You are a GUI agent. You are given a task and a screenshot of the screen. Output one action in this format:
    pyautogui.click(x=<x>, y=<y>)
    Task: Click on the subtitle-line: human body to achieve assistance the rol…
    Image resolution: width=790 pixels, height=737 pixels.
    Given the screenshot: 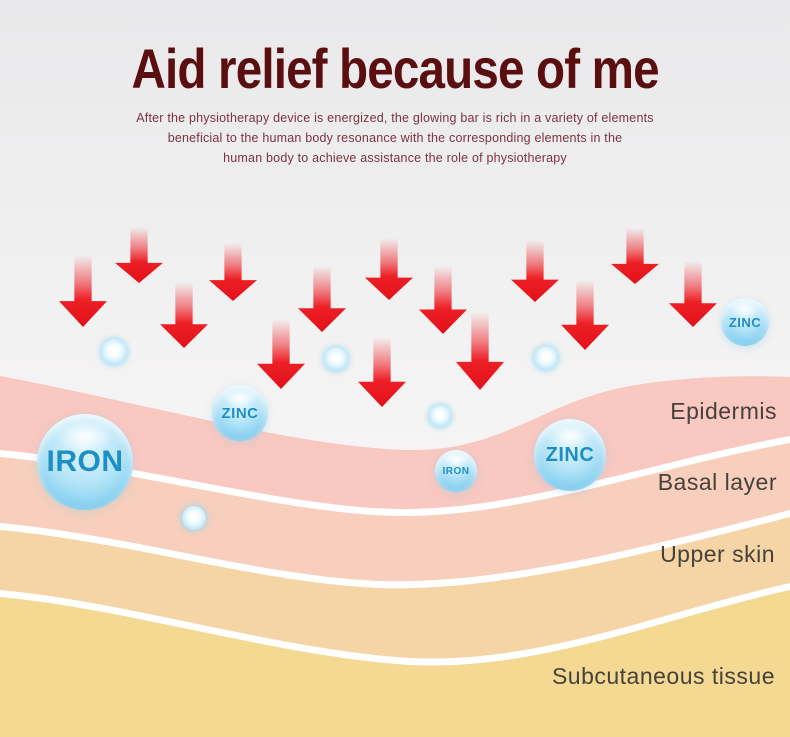 What is the action you would take?
    pyautogui.click(x=395, y=157)
    